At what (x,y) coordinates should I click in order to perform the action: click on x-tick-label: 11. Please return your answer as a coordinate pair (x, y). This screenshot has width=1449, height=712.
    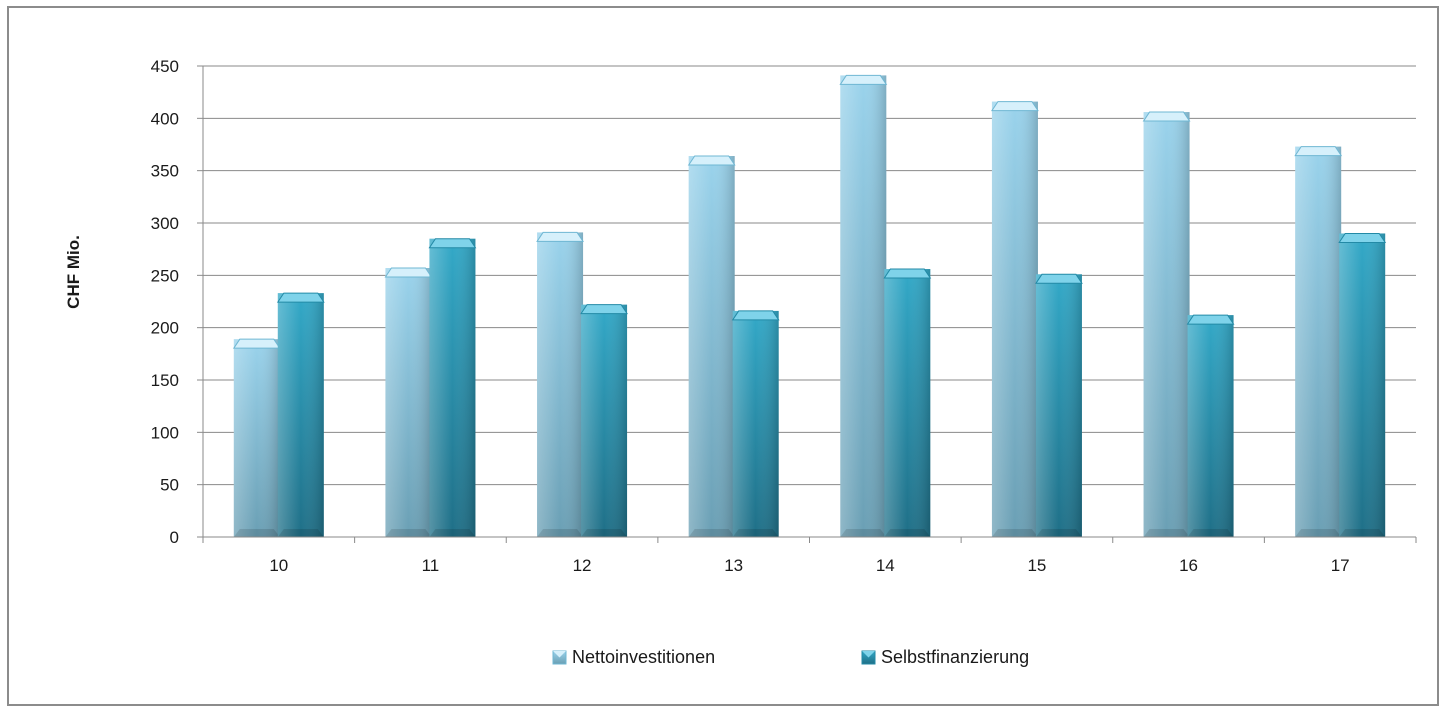
    Looking at the image, I should click on (431, 565).